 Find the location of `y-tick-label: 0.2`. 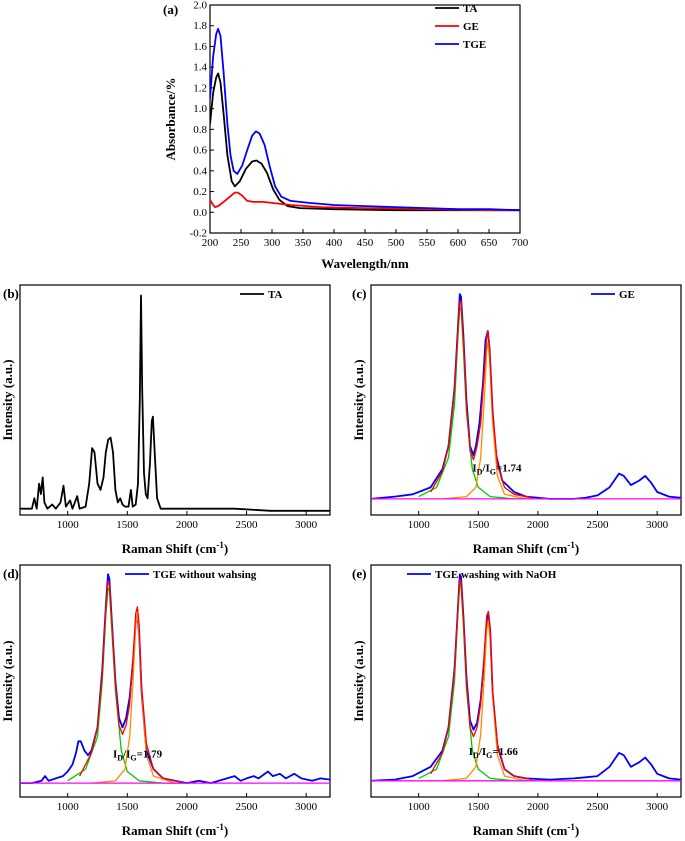

y-tick-label: 0.2 is located at coordinates (200, 192).